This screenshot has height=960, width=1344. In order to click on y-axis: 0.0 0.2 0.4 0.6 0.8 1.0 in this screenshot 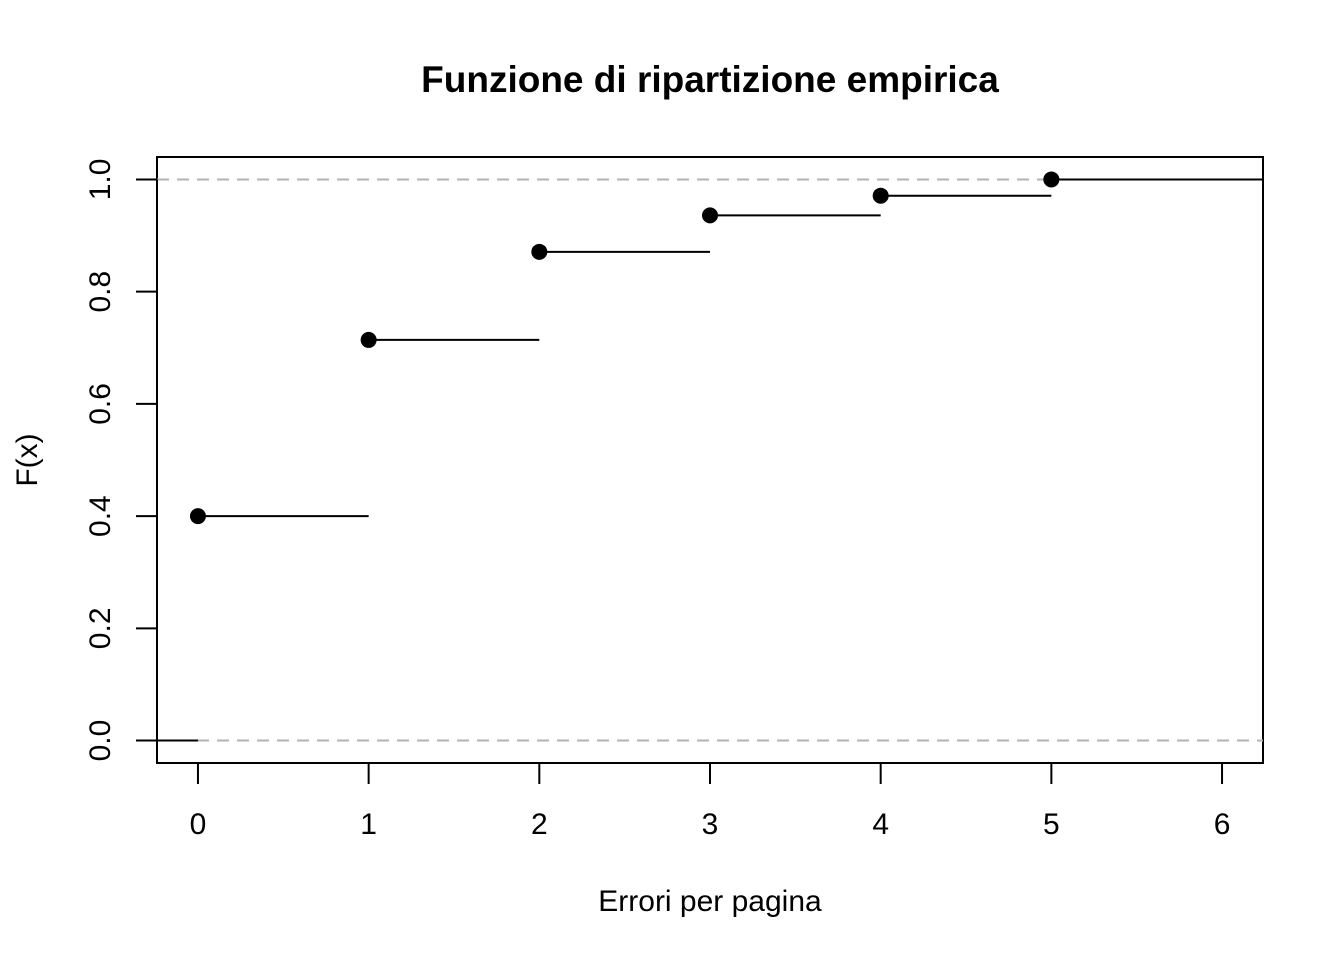, I will do `click(121, 460)`.